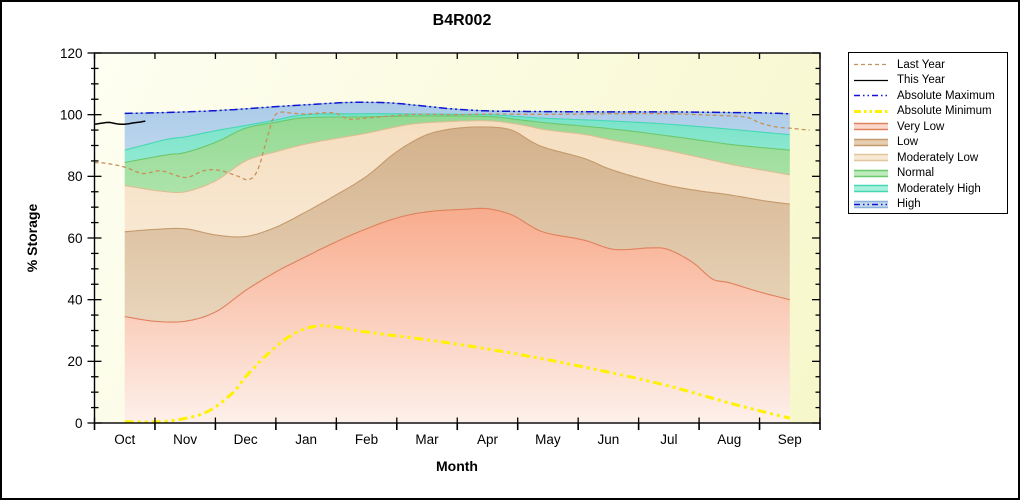 The width and height of the screenshot is (1020, 500). Describe the element at coordinates (120, 122) in the screenshot. I see `line-this-year` at that location.